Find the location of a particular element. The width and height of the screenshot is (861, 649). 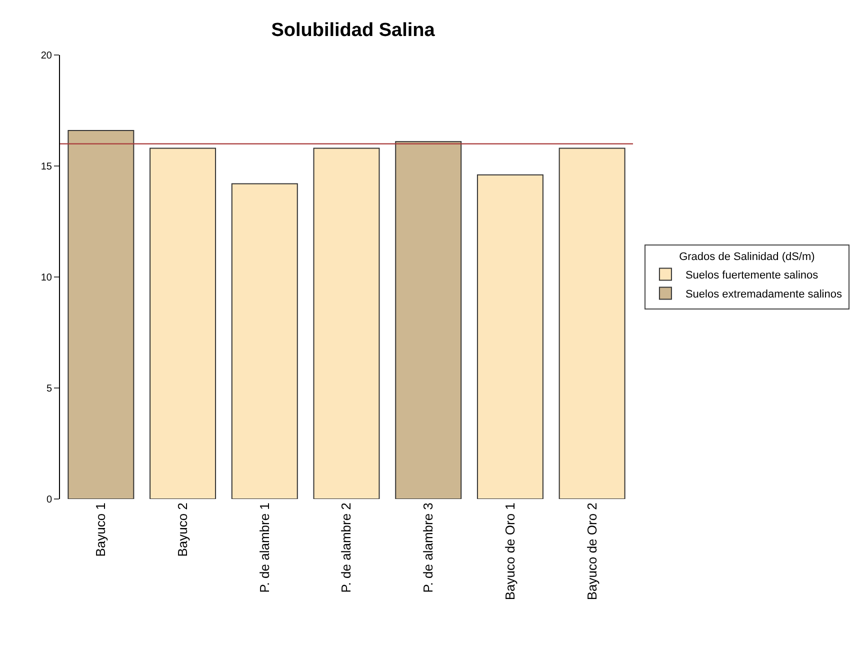

legend-label: Suelos extremadamente salinos is located at coordinates (763, 294).